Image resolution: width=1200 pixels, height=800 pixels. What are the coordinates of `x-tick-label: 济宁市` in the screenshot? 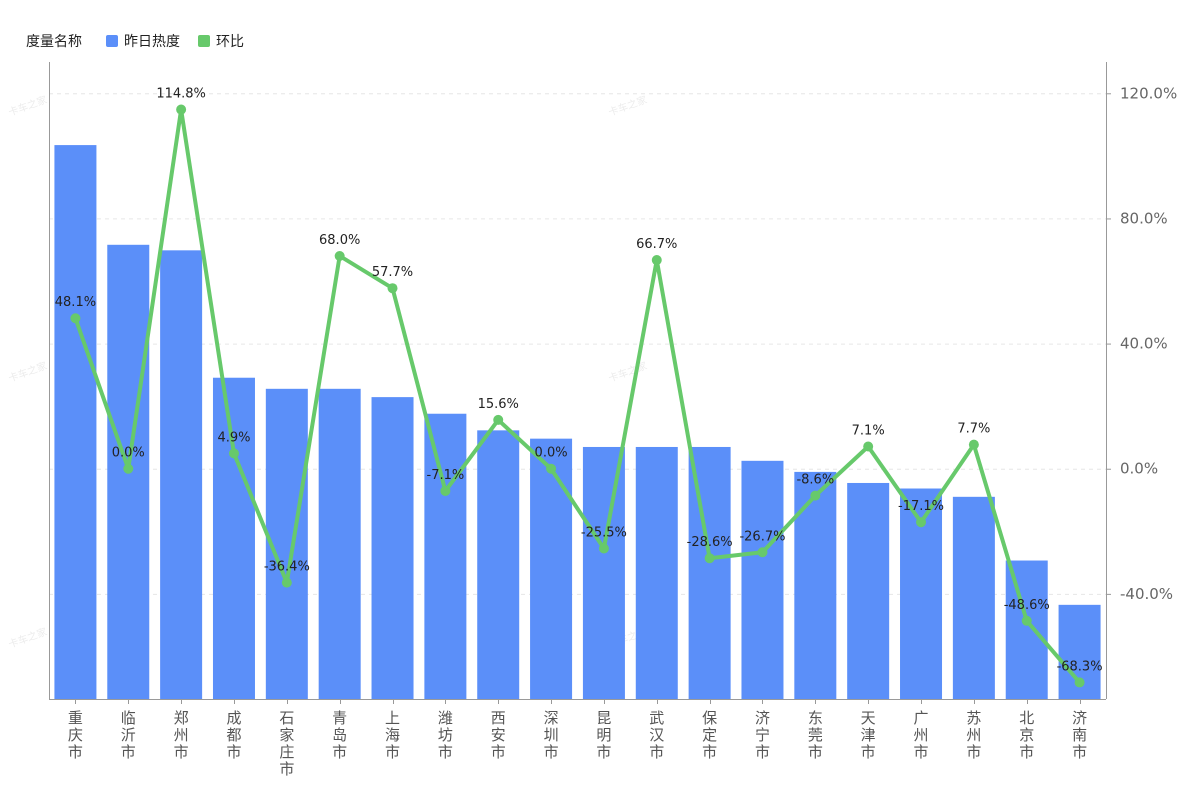 It's located at (762, 735).